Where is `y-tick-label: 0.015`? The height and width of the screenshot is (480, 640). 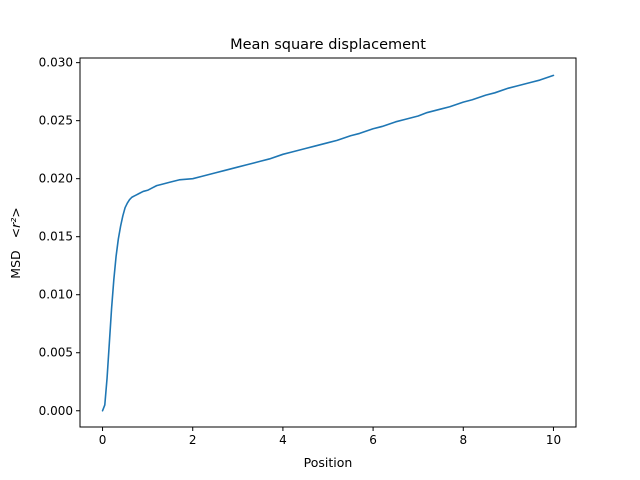
y-tick-label: 0.015 is located at coordinates (56, 237).